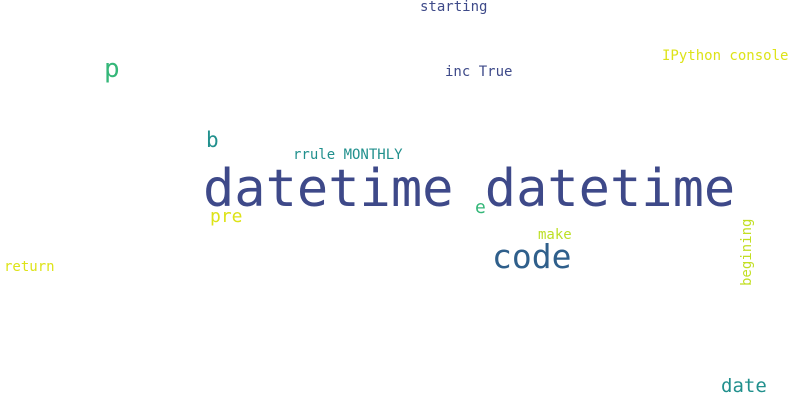  Describe the element at coordinates (226, 216) in the screenshot. I see `word-pre: pre` at that location.